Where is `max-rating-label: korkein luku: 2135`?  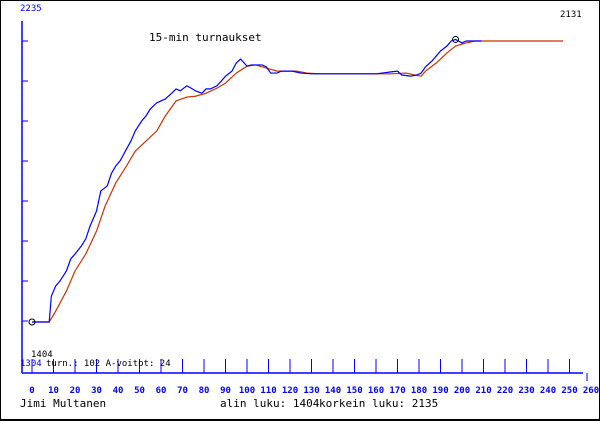
max-rating-label: korkein luku: 2135 is located at coordinates (379, 403).